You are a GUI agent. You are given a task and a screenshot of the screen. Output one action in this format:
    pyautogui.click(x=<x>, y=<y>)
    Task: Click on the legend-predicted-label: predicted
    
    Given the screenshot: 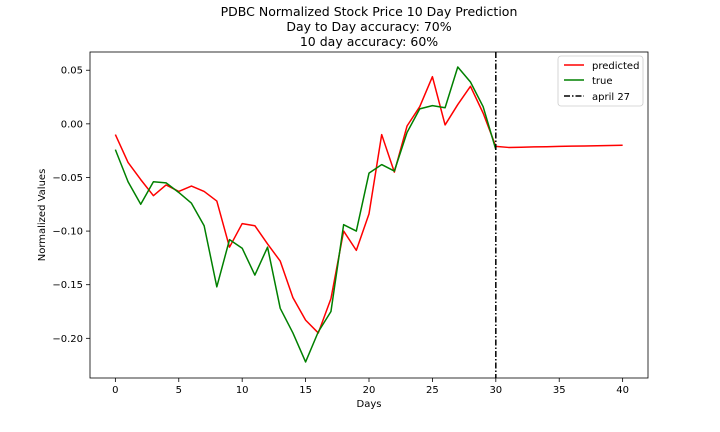 What is the action you would take?
    pyautogui.click(x=615, y=66)
    